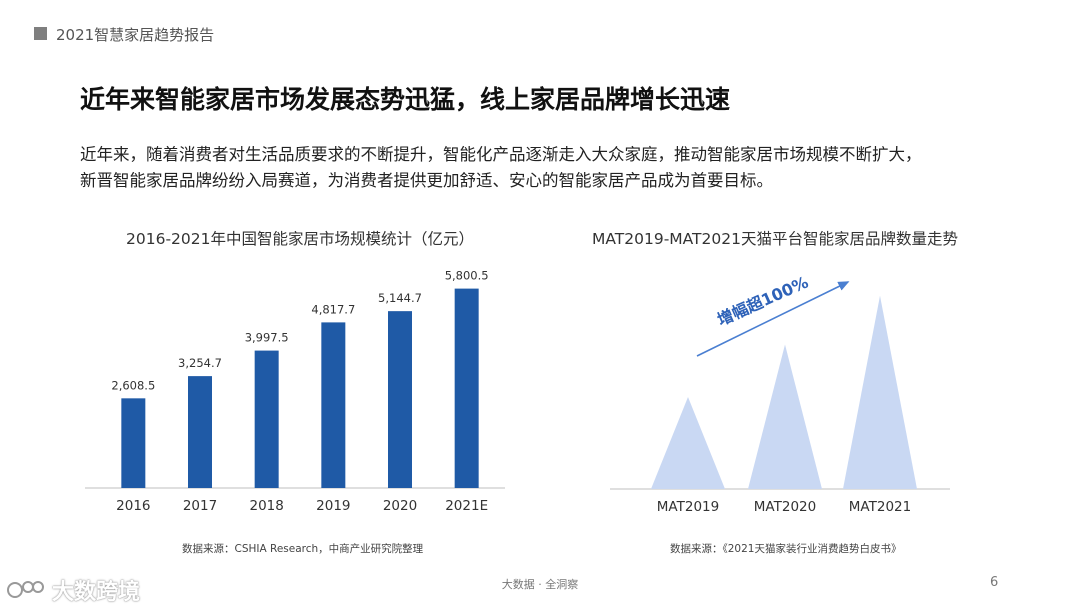 This screenshot has width=1080, height=609. What do you see at coordinates (466, 388) in the screenshot?
I see `bar-2021E` at bounding box center [466, 388].